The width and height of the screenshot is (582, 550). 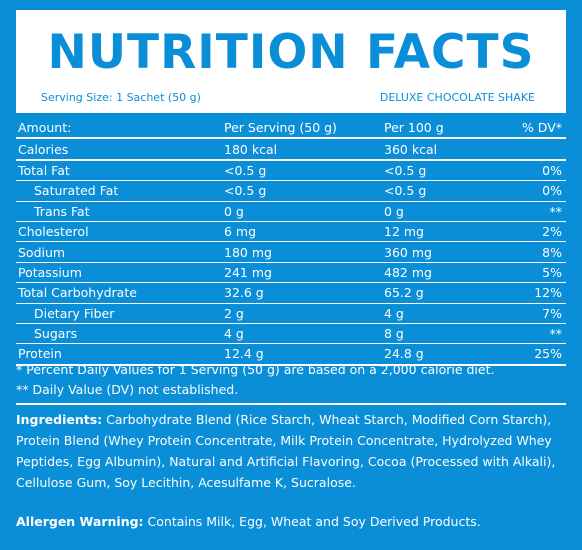 What do you see at coordinates (304, 293) in the screenshot?
I see `per-serving-value: 32.6 g` at bounding box center [304, 293].